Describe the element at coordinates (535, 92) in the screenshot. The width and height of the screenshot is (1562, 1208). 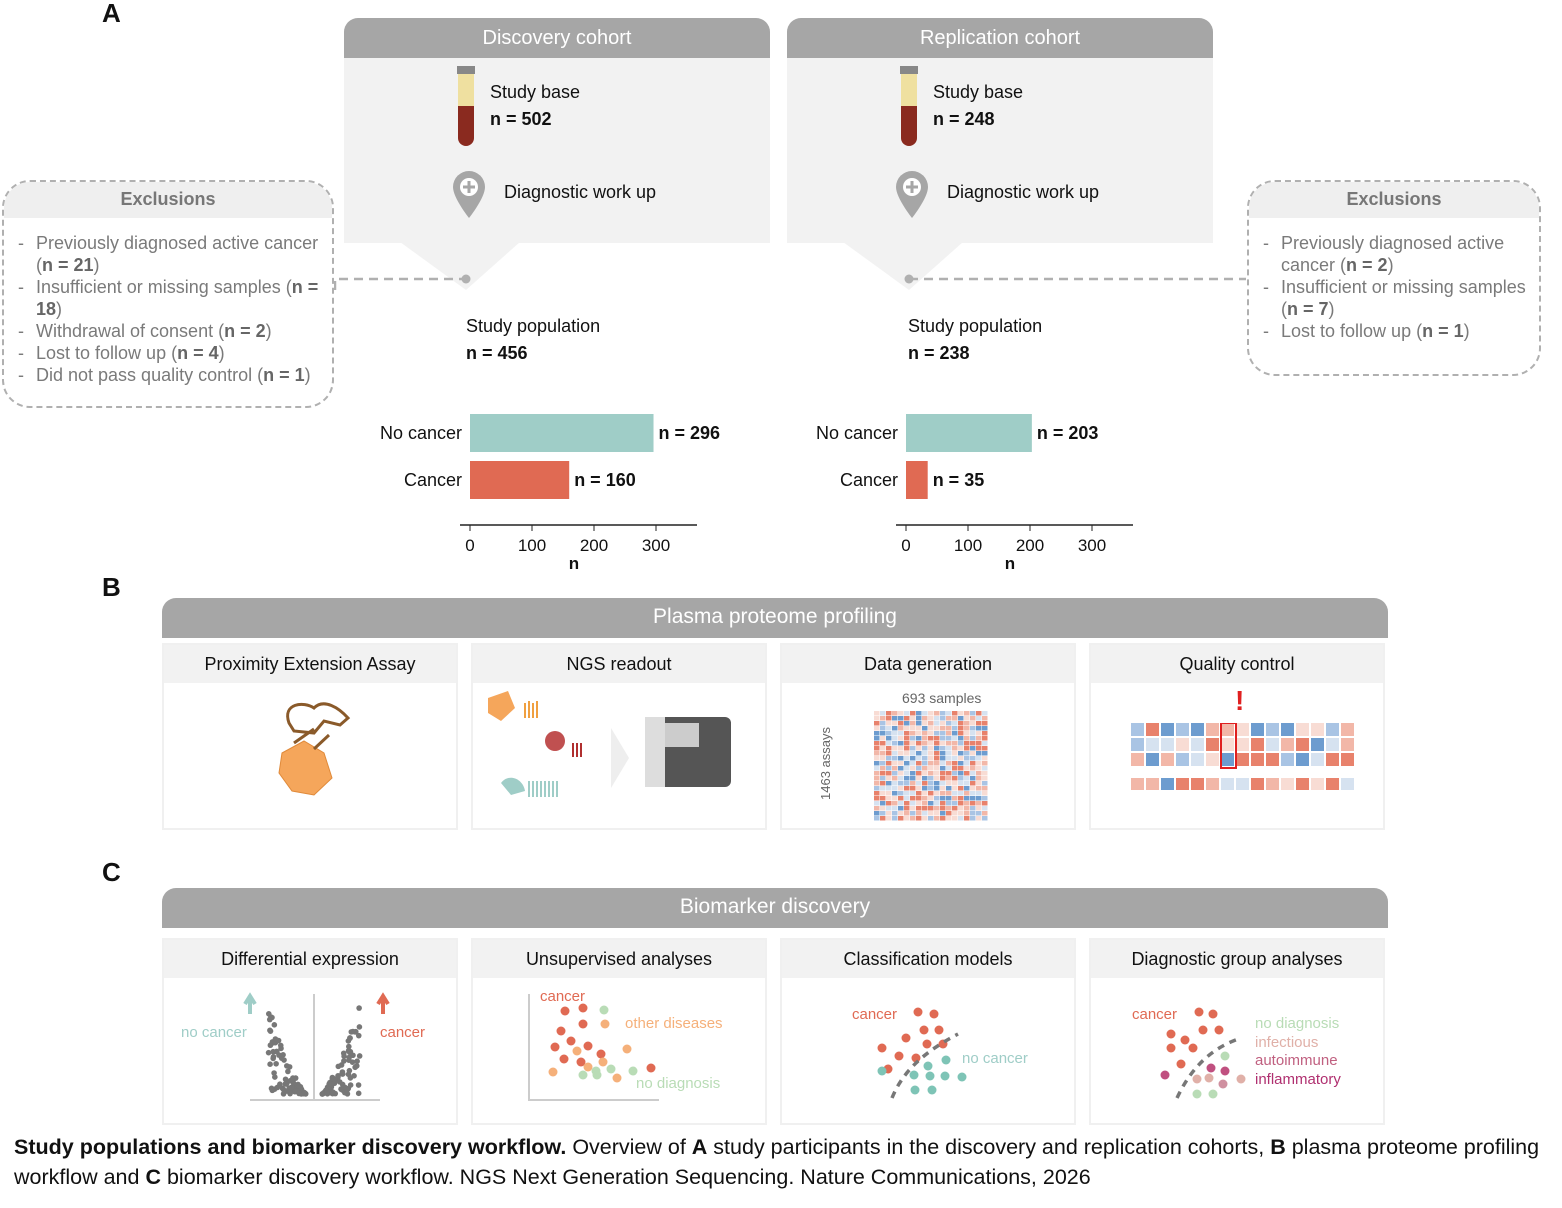
I see `study-base-label: Study base` at that location.